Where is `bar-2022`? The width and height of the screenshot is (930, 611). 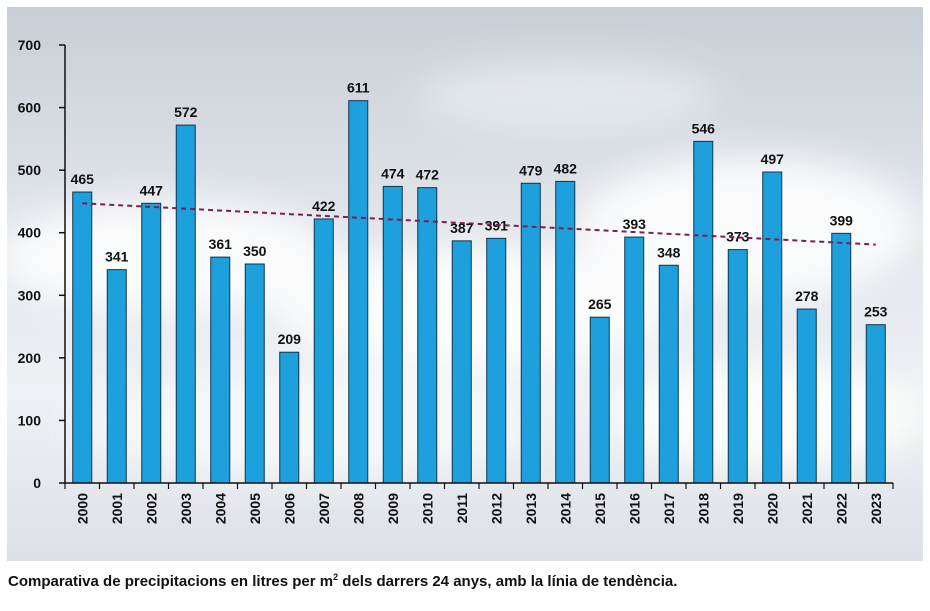 bar-2022 is located at coordinates (841, 358).